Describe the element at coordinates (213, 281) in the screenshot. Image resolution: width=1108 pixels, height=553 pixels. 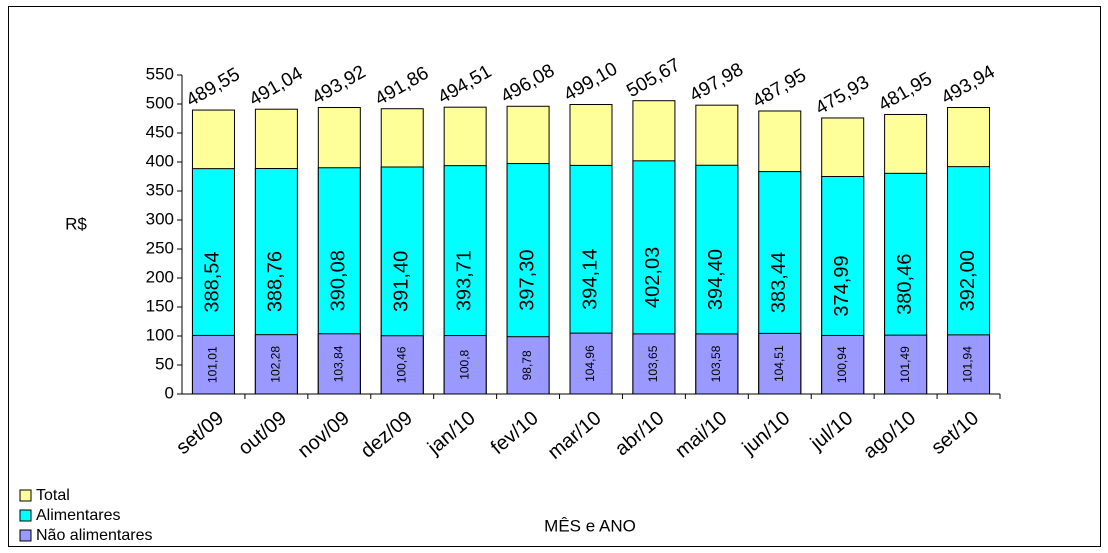
I see `value-label: 388,54` at that location.